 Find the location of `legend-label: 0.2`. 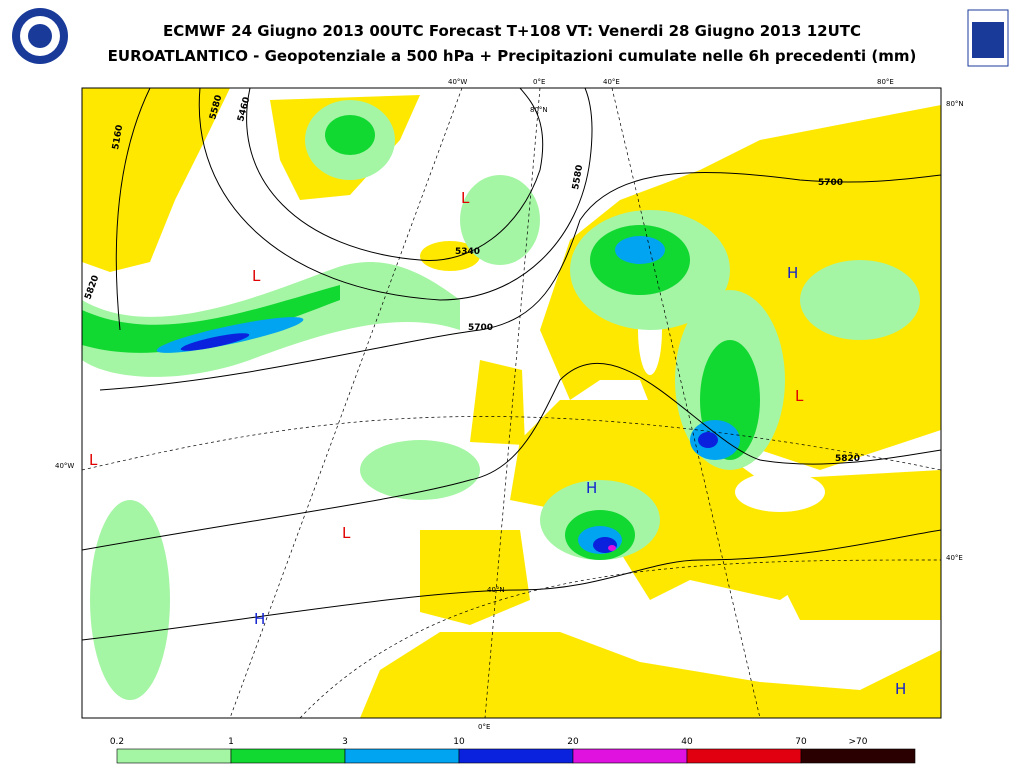

legend-label: 0.2 is located at coordinates (117, 742).